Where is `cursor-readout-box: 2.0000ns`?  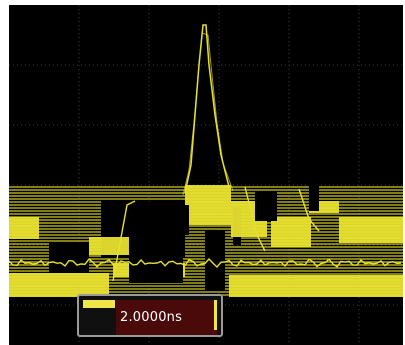 cursor-readout-box: 2.0000ns is located at coordinates (150, 315).